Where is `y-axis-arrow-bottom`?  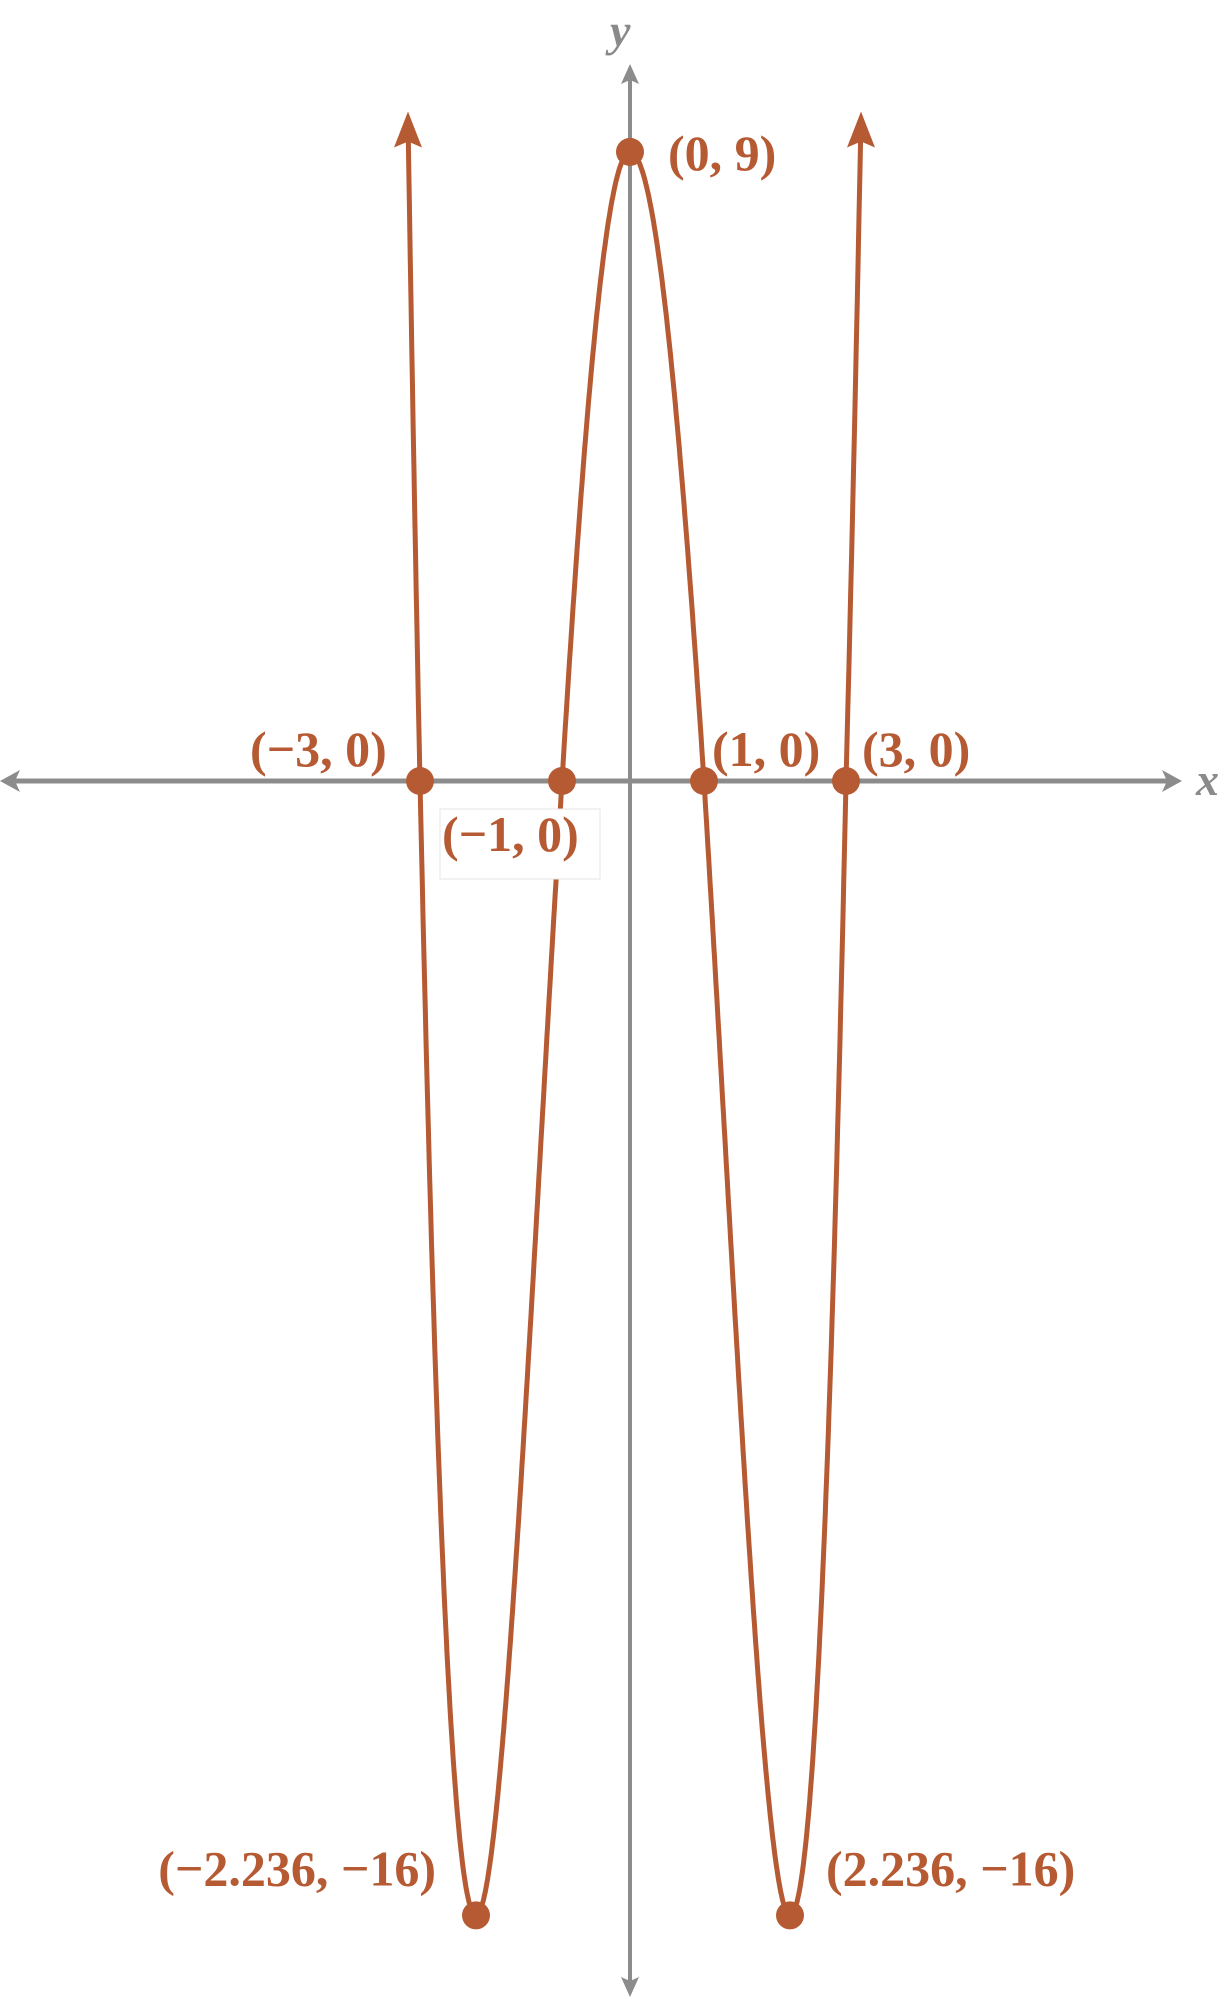 y-axis-arrow-bottom is located at coordinates (630, 1987).